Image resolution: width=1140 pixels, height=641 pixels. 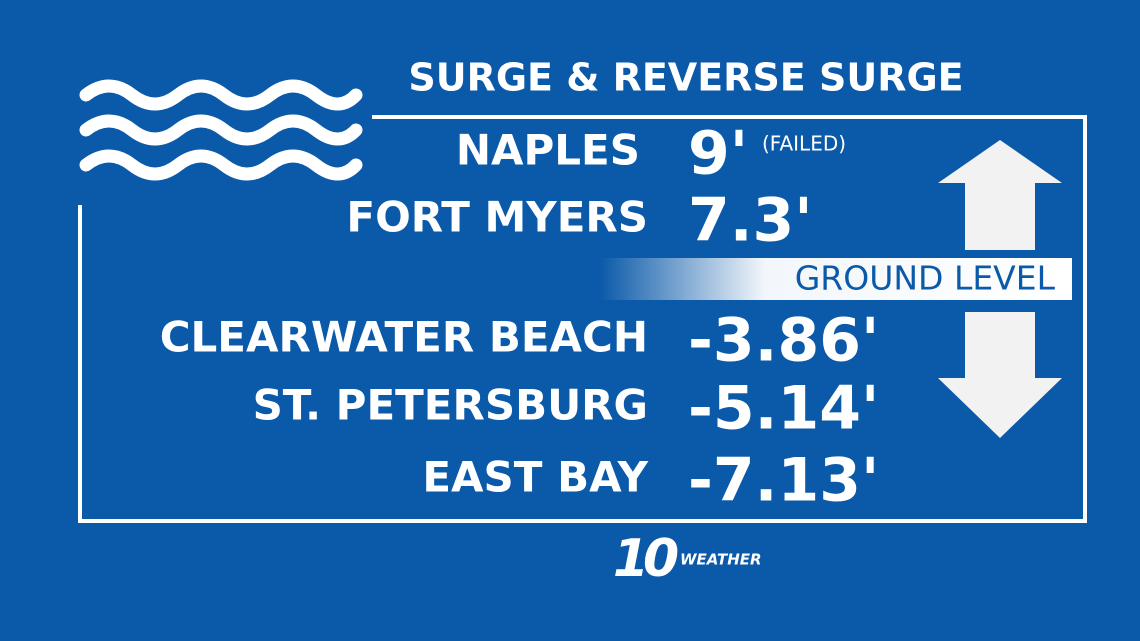 I want to click on surge-value: 7.3', so click(x=750, y=221).